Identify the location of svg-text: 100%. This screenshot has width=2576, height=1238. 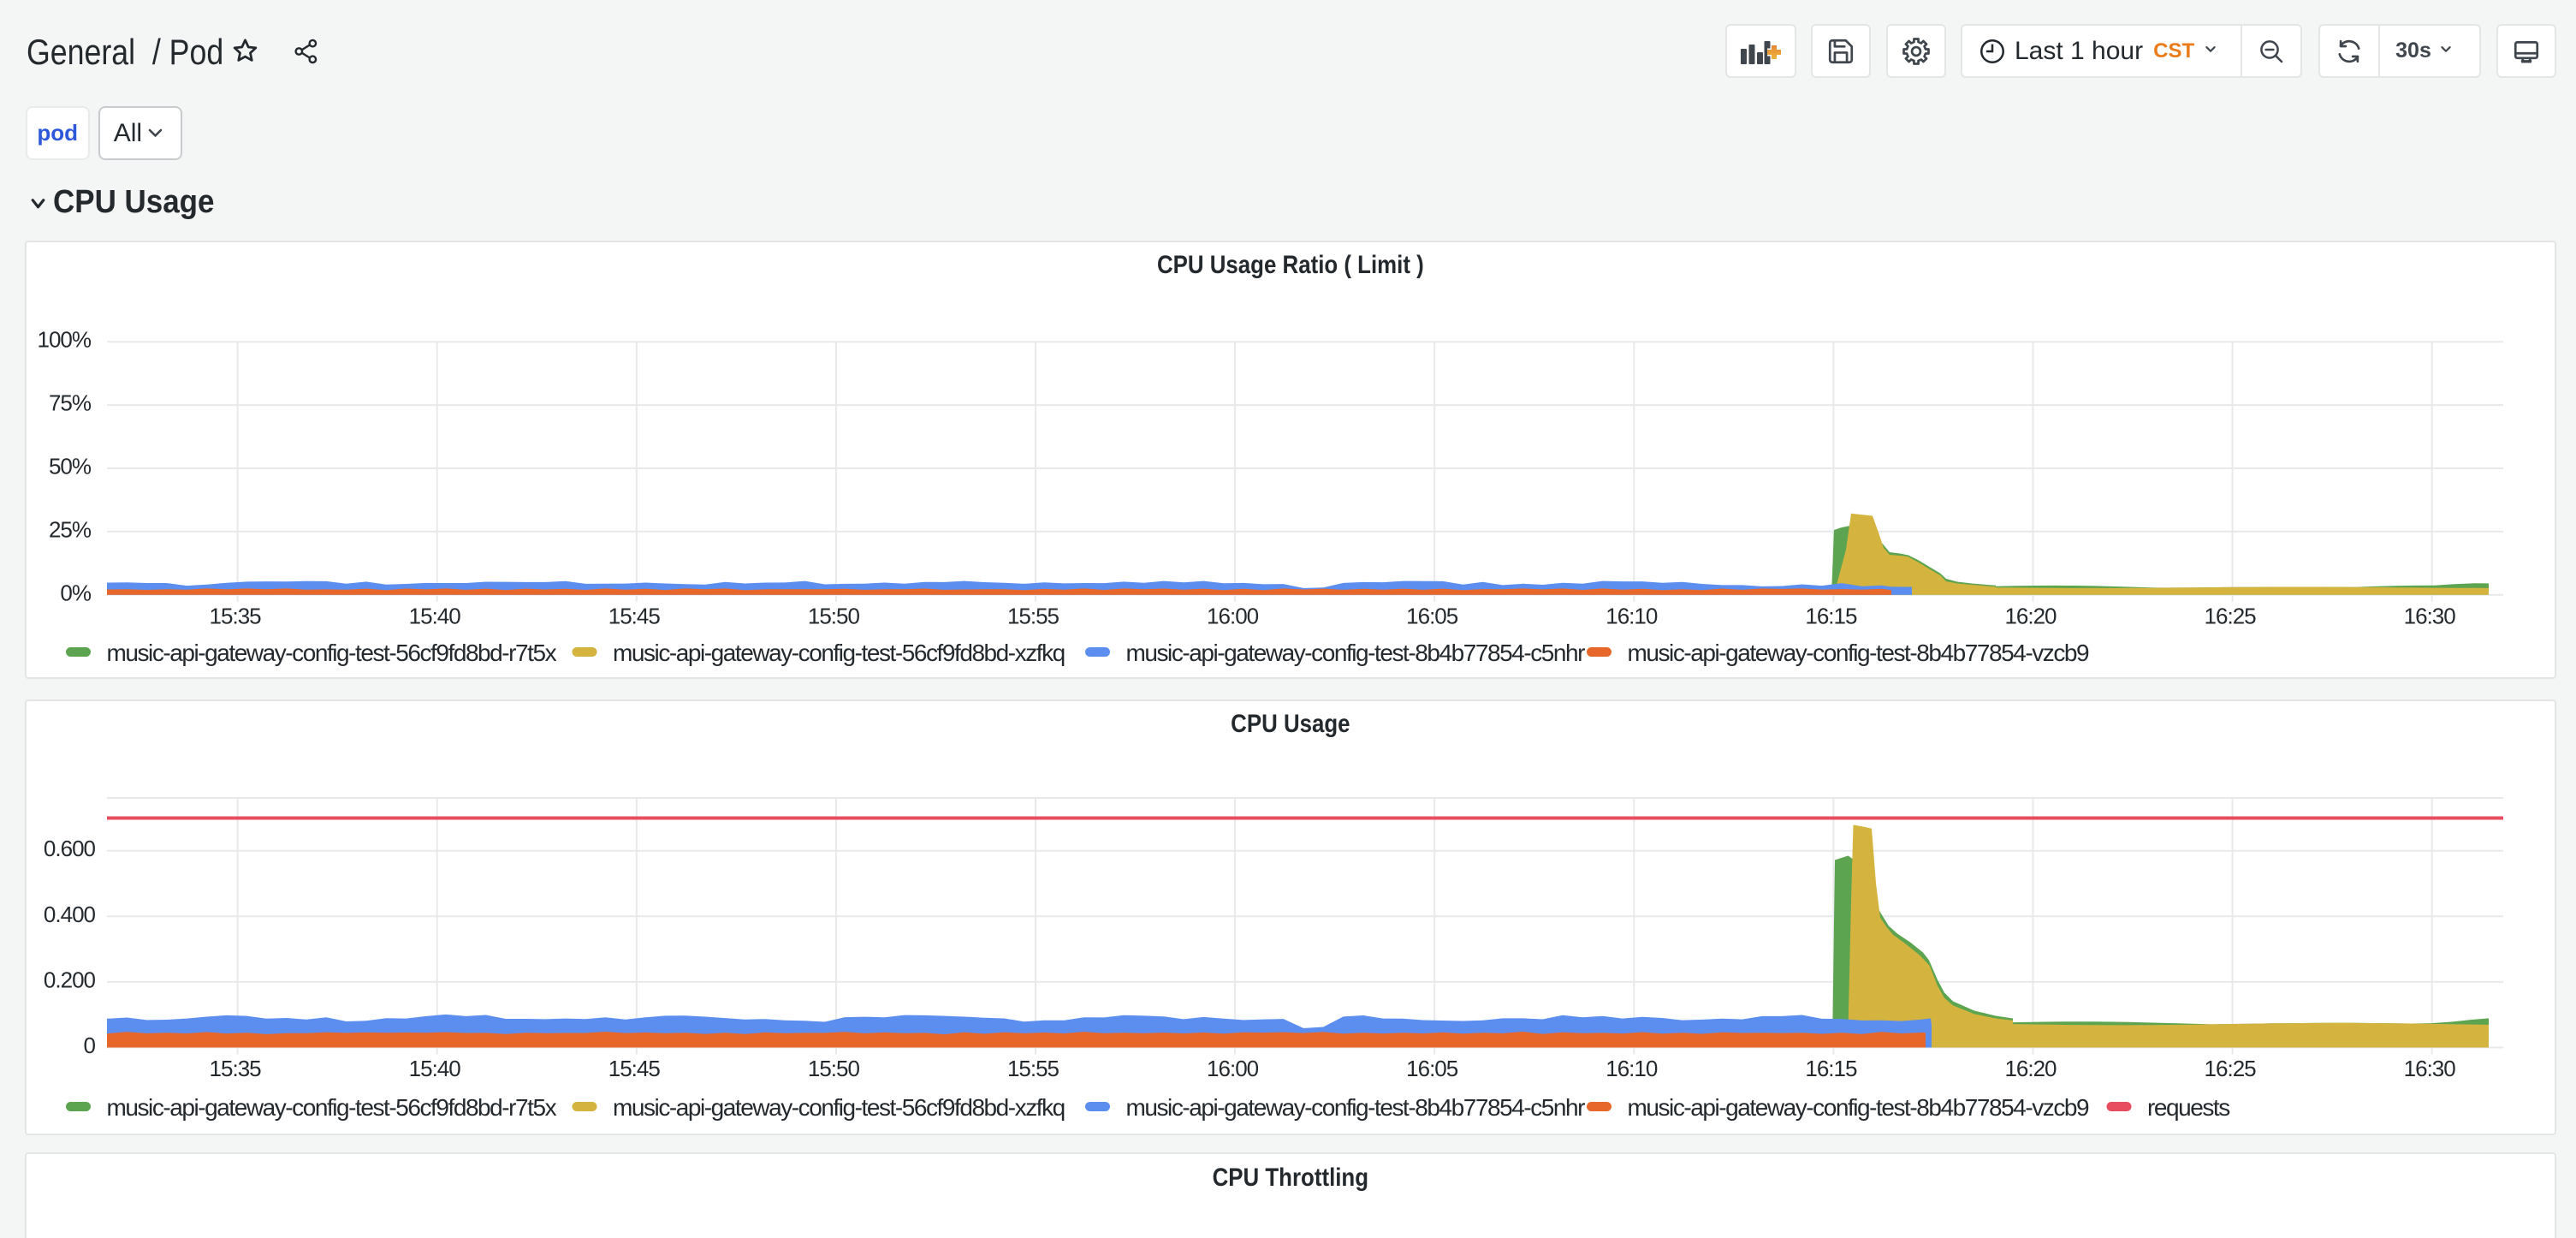
(65, 340).